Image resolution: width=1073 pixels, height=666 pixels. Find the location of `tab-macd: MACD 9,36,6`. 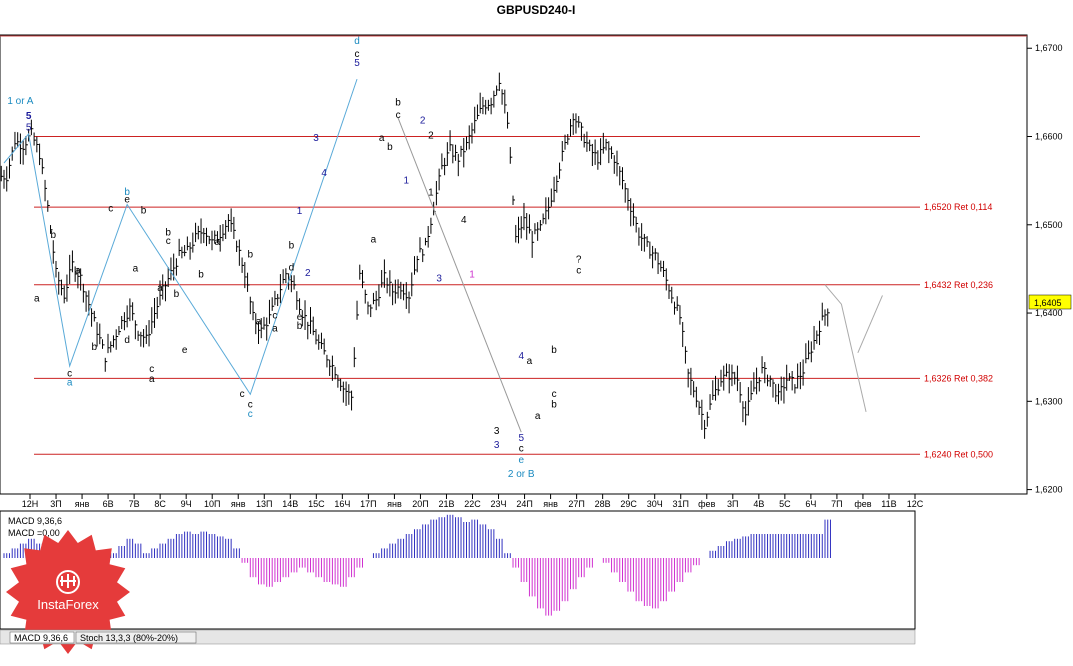

tab-macd: MACD 9,36,6 is located at coordinates (42, 637).